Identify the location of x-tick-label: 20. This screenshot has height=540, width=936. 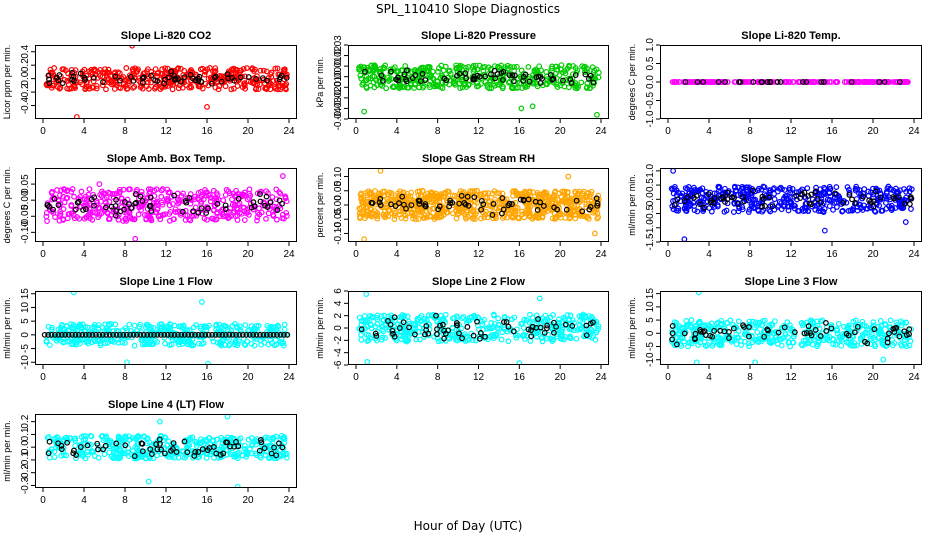
(873, 254).